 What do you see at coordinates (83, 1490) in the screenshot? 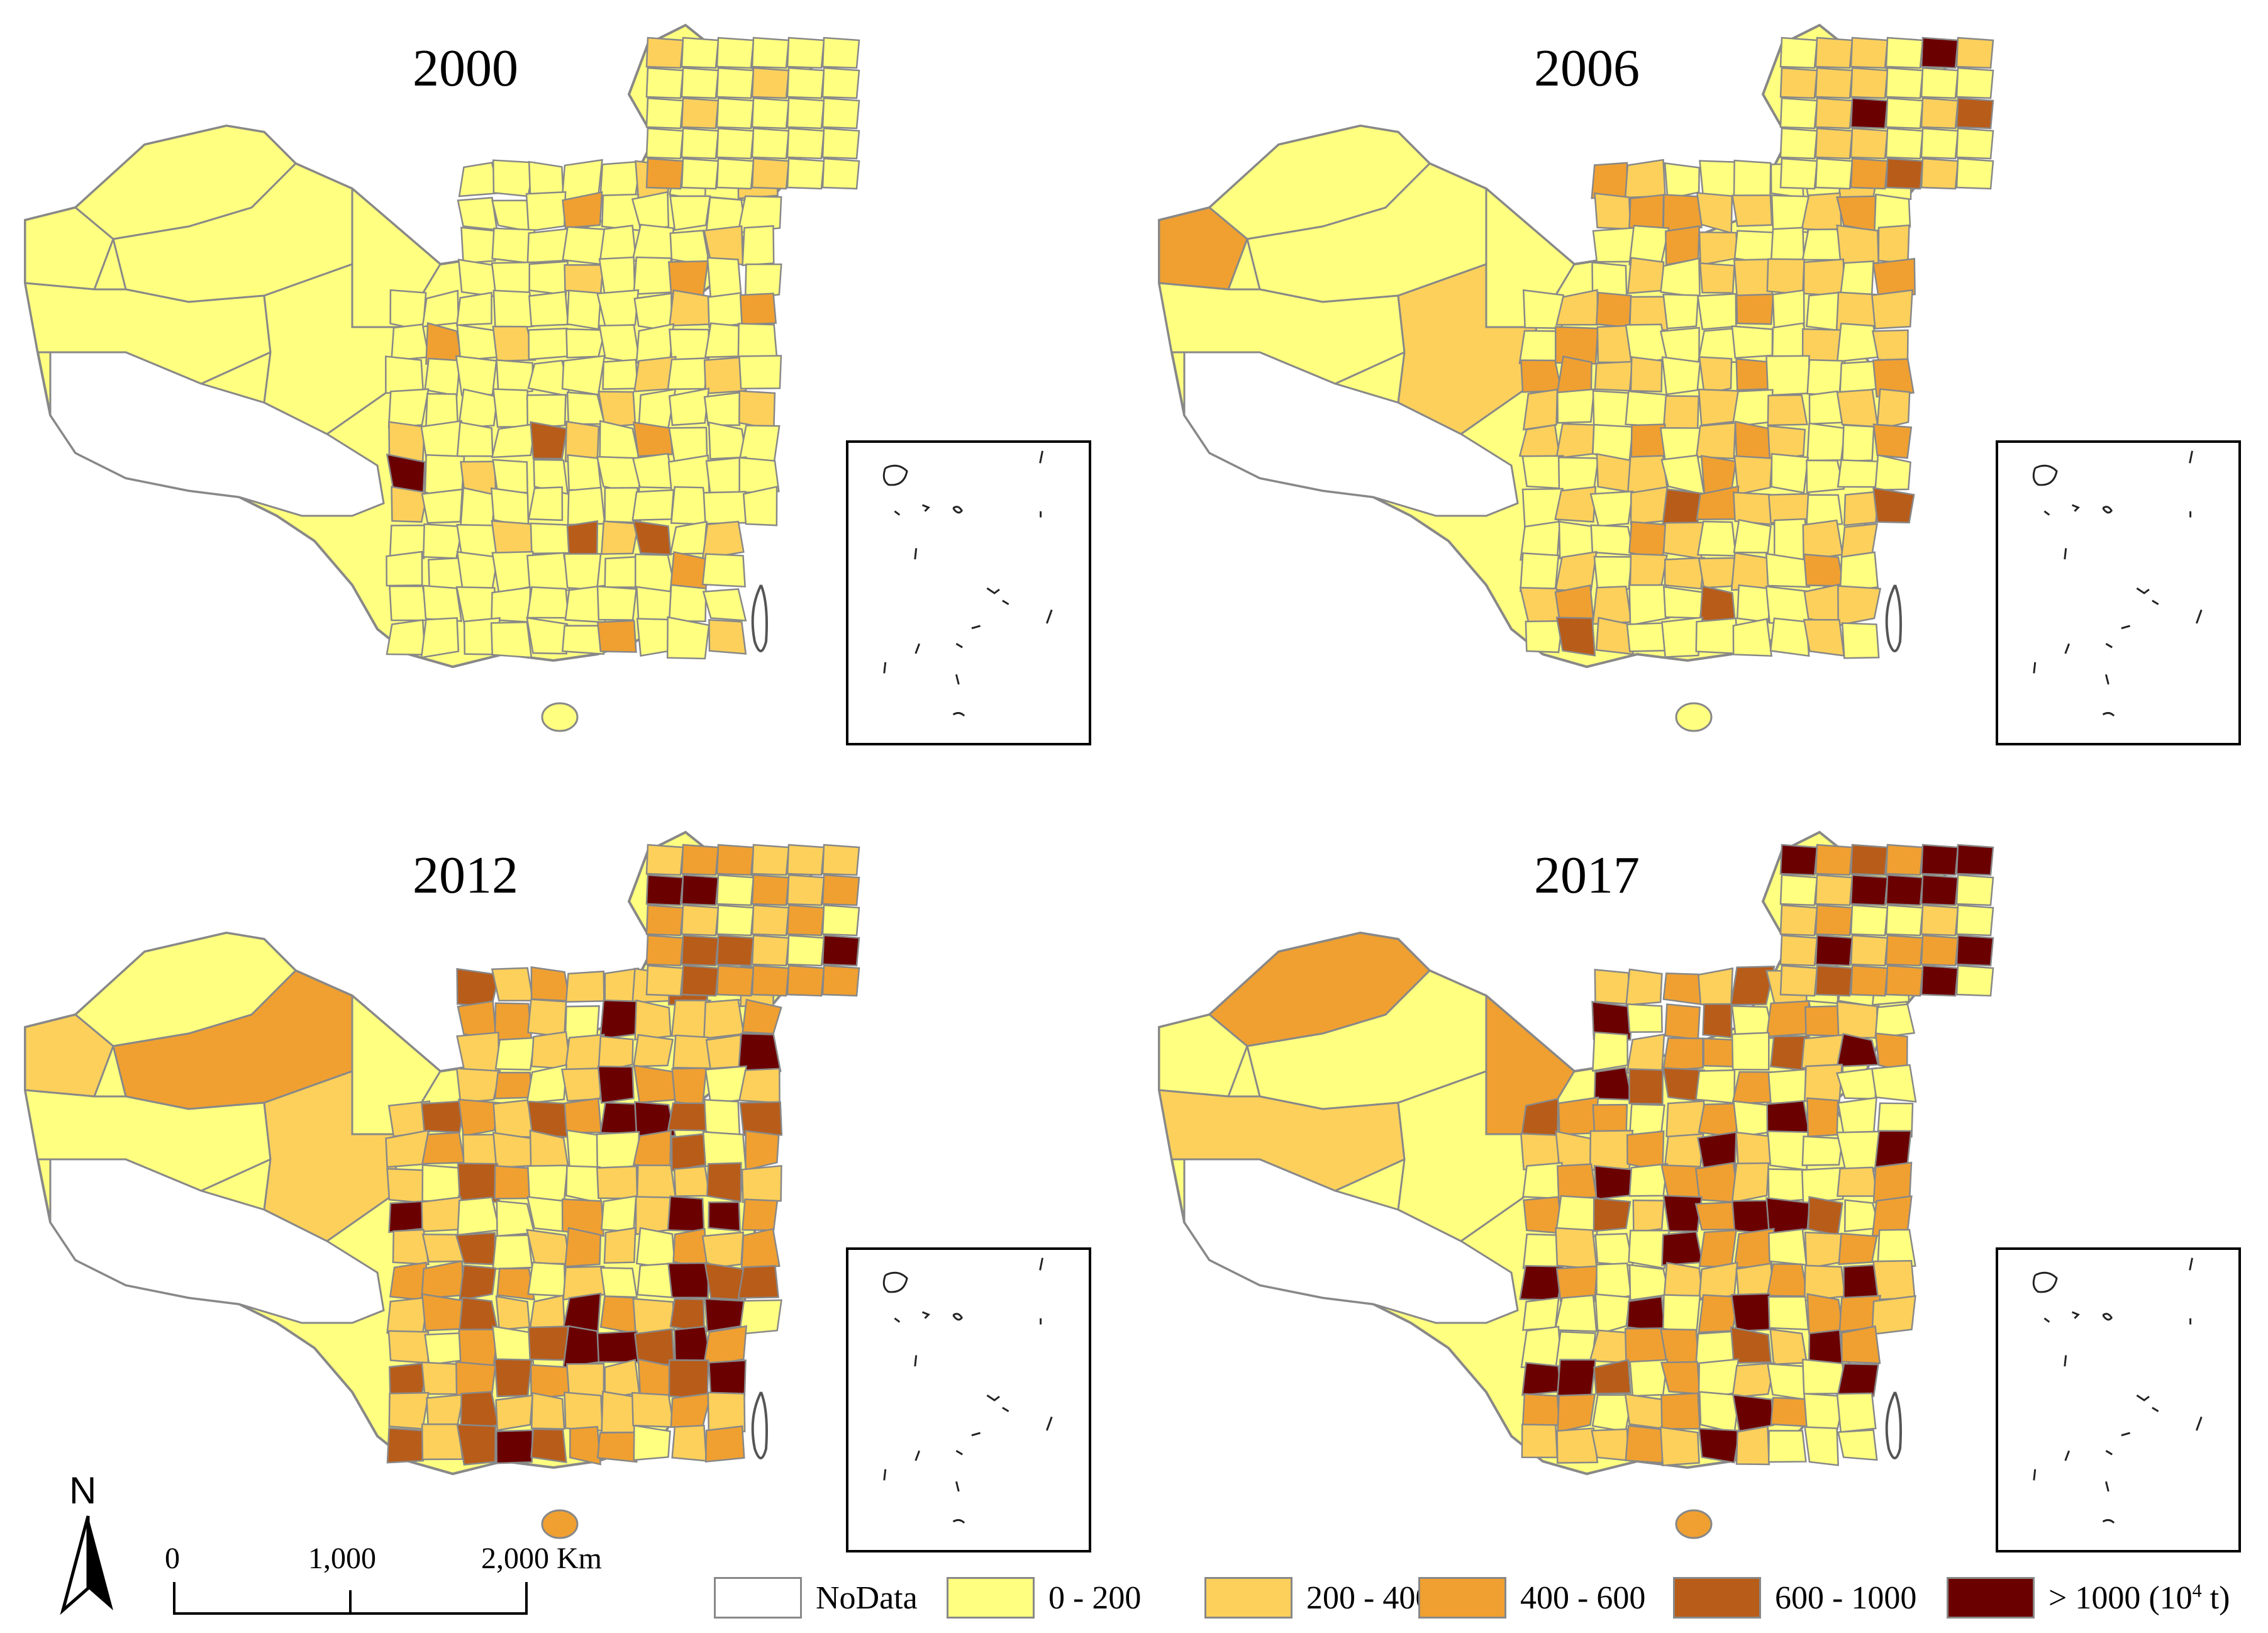
I see `north-arrow-label: N` at bounding box center [83, 1490].